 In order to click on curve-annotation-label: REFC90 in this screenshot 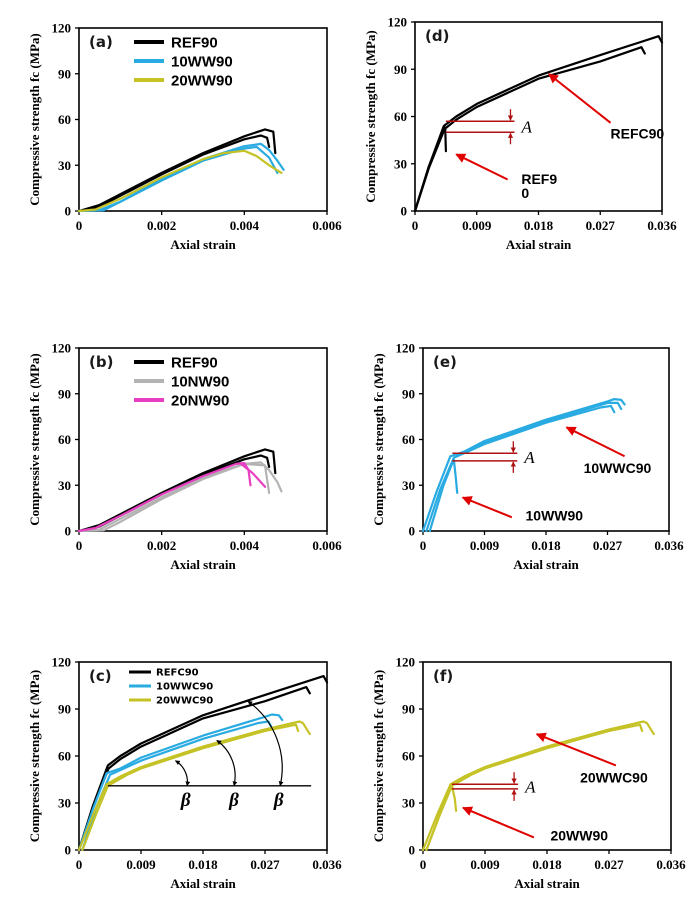, I will do `click(638, 134)`.